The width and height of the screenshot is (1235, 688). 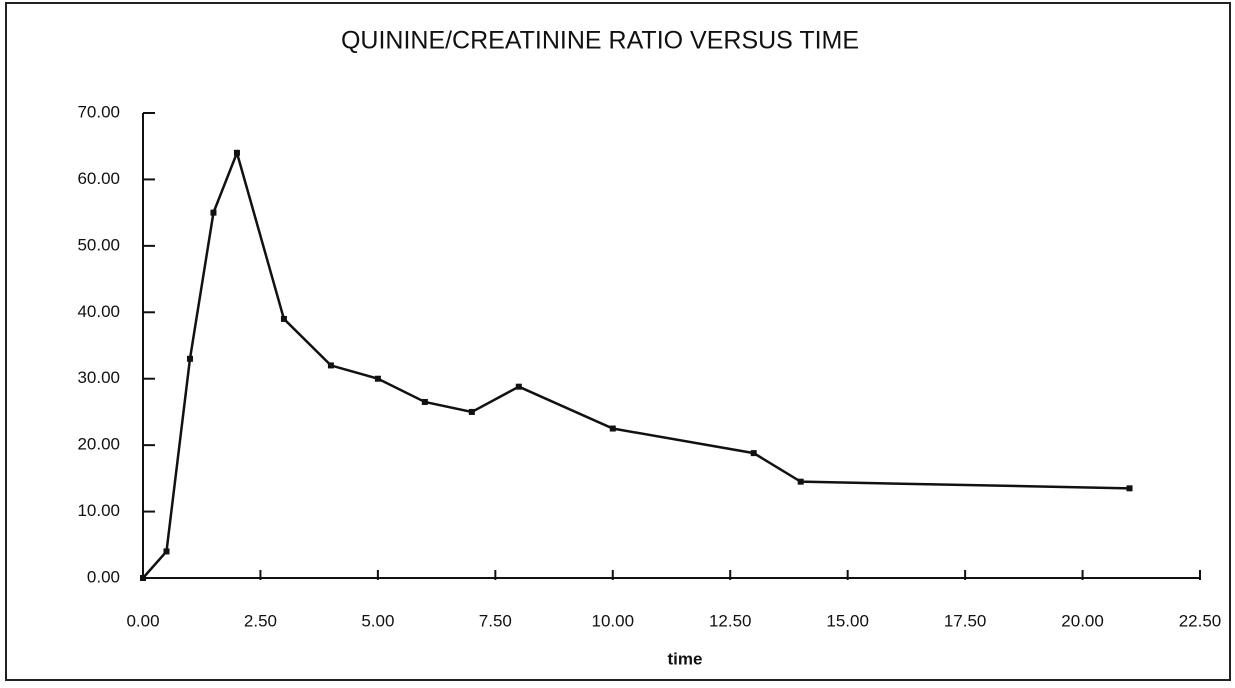 I want to click on x-axis-label: time, so click(x=685, y=658).